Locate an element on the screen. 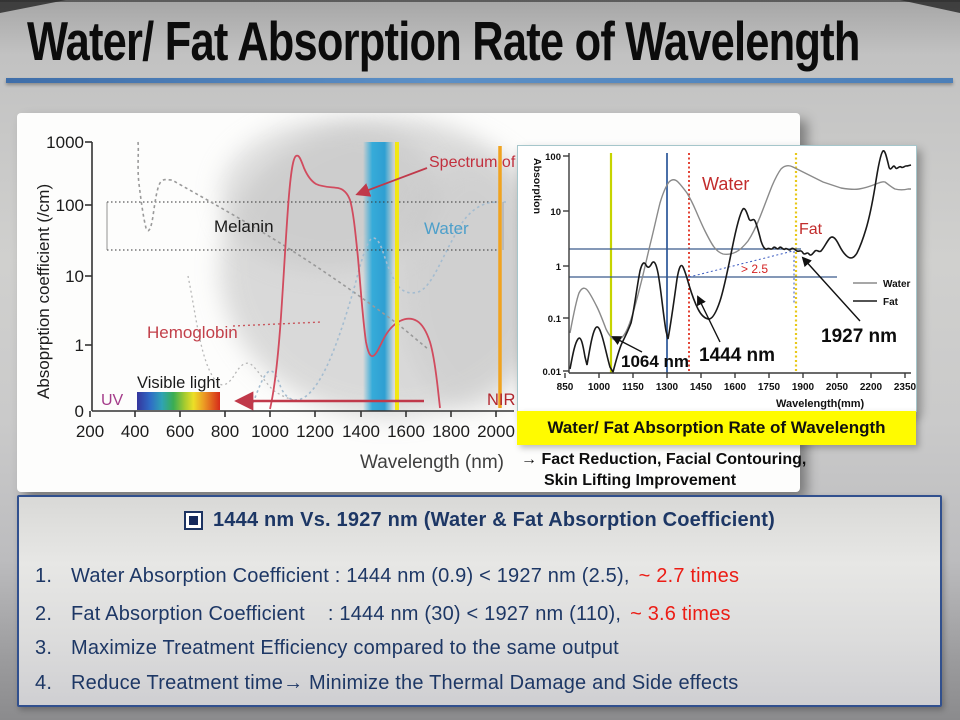 Image resolution: width=960 pixels, height=720 pixels. svg-text: 1200 is located at coordinates (315, 431).